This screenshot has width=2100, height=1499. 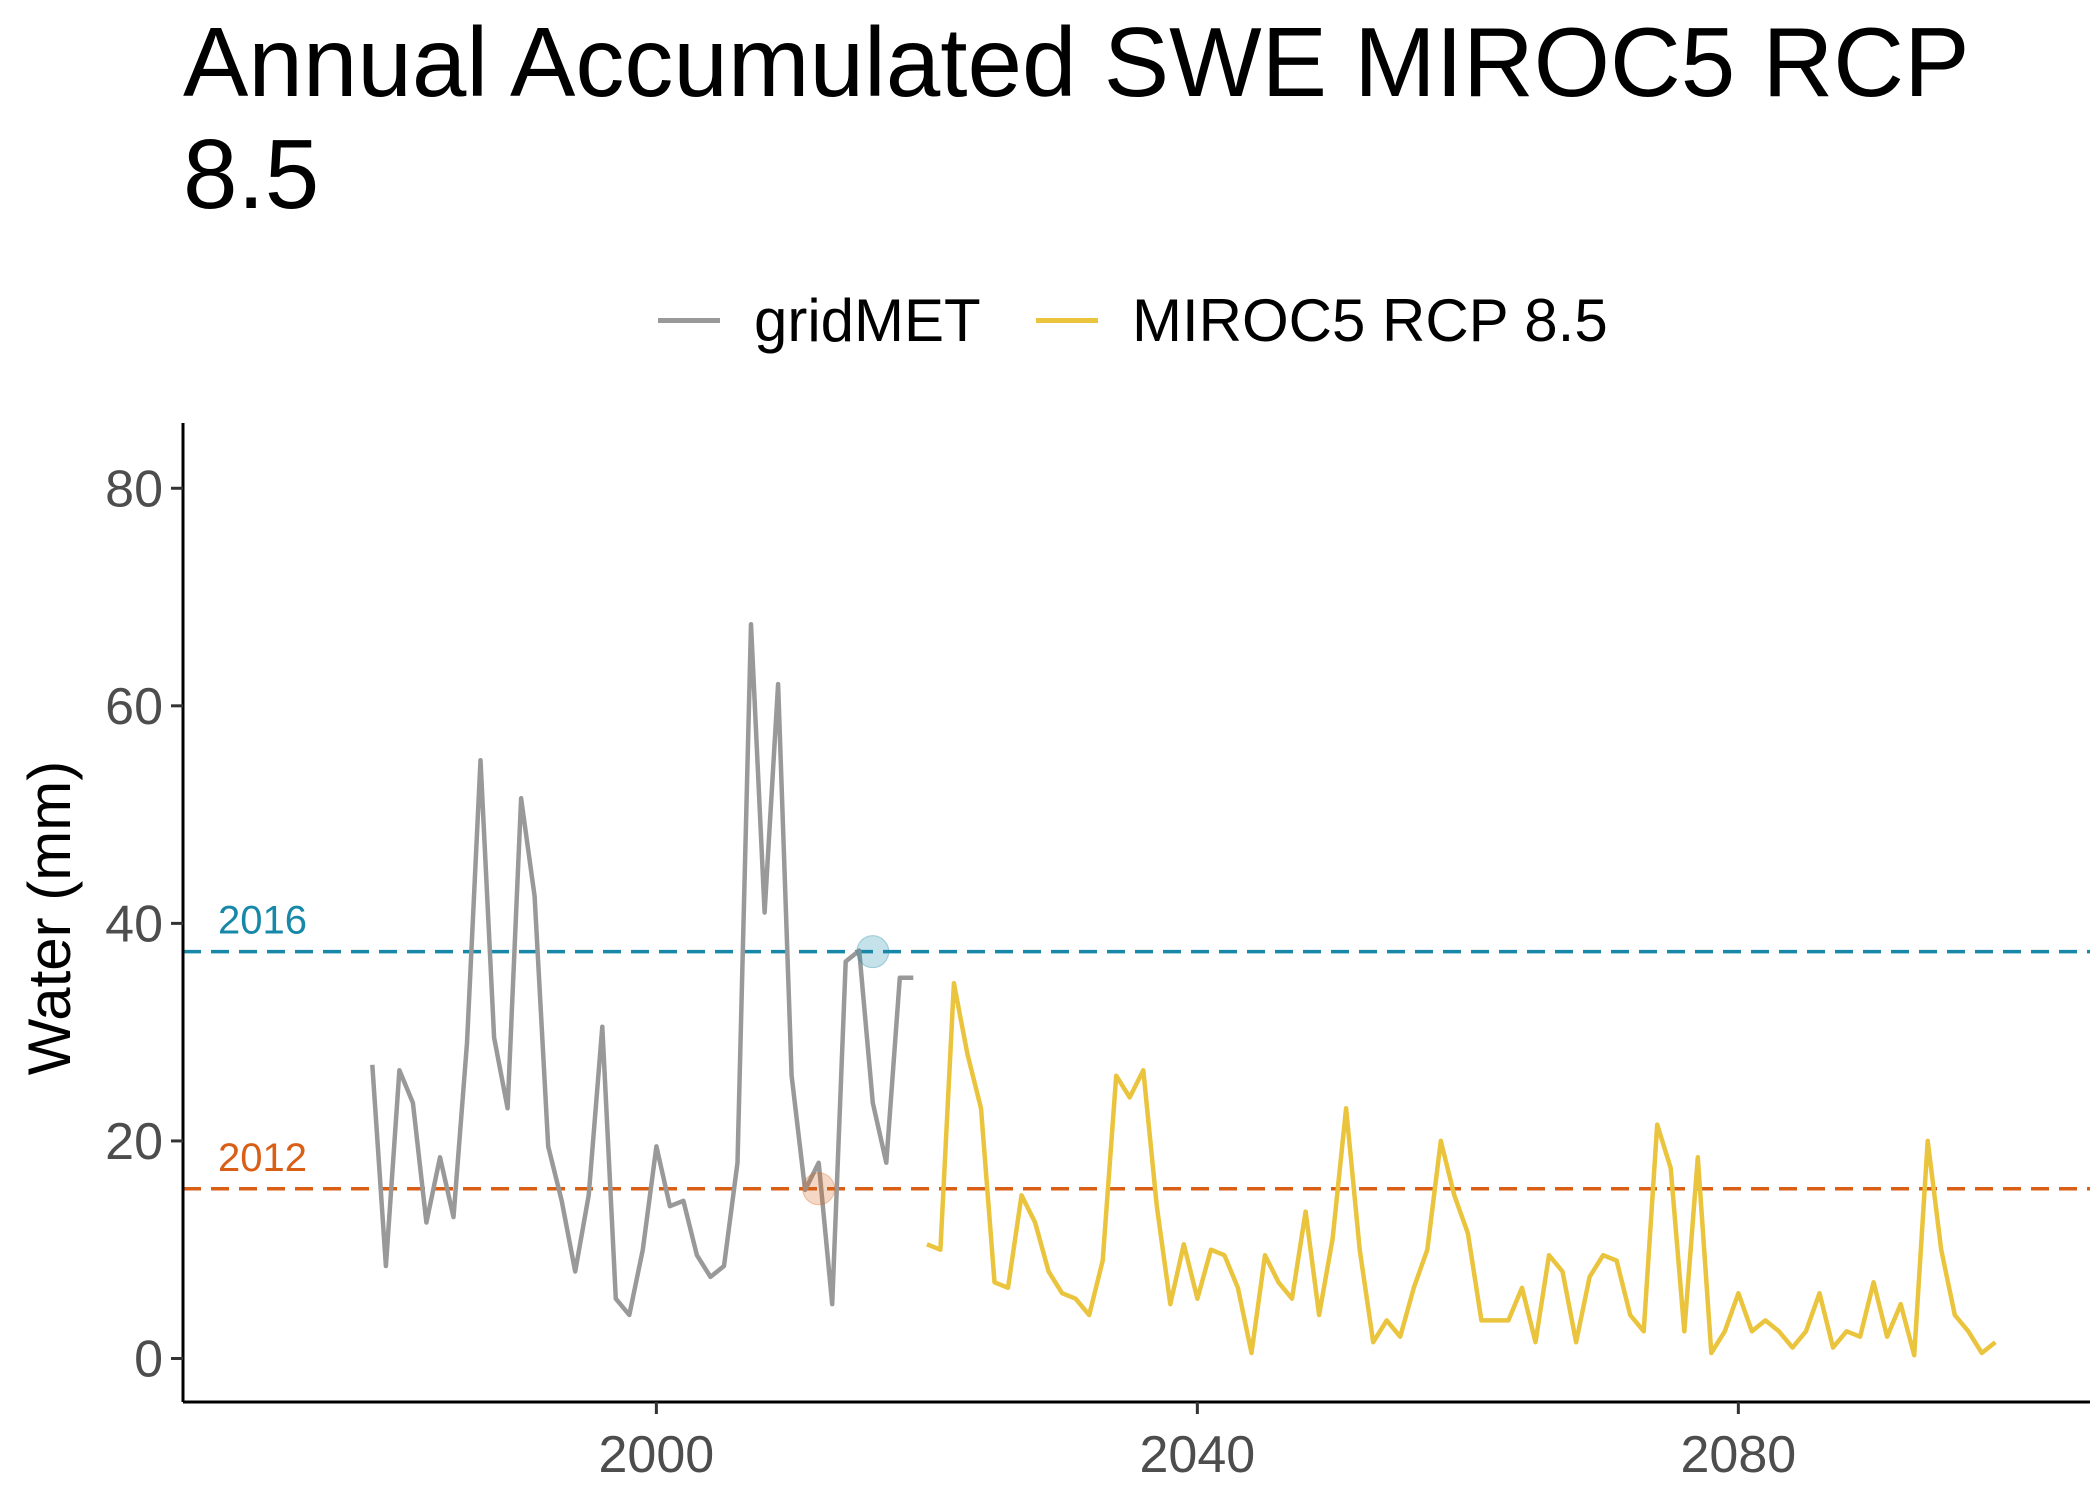 What do you see at coordinates (657, 1455) in the screenshot?
I see `x-tick-label: 2000` at bounding box center [657, 1455].